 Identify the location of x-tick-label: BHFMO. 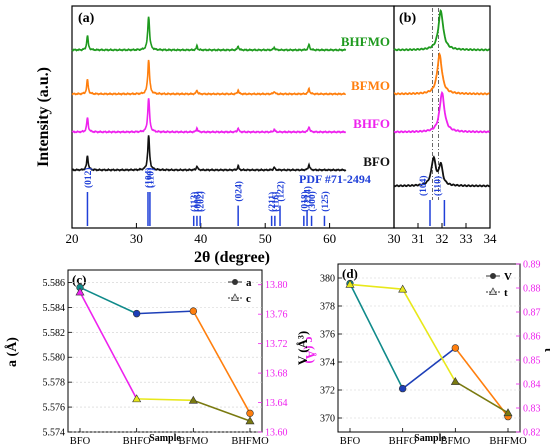
(508, 440).